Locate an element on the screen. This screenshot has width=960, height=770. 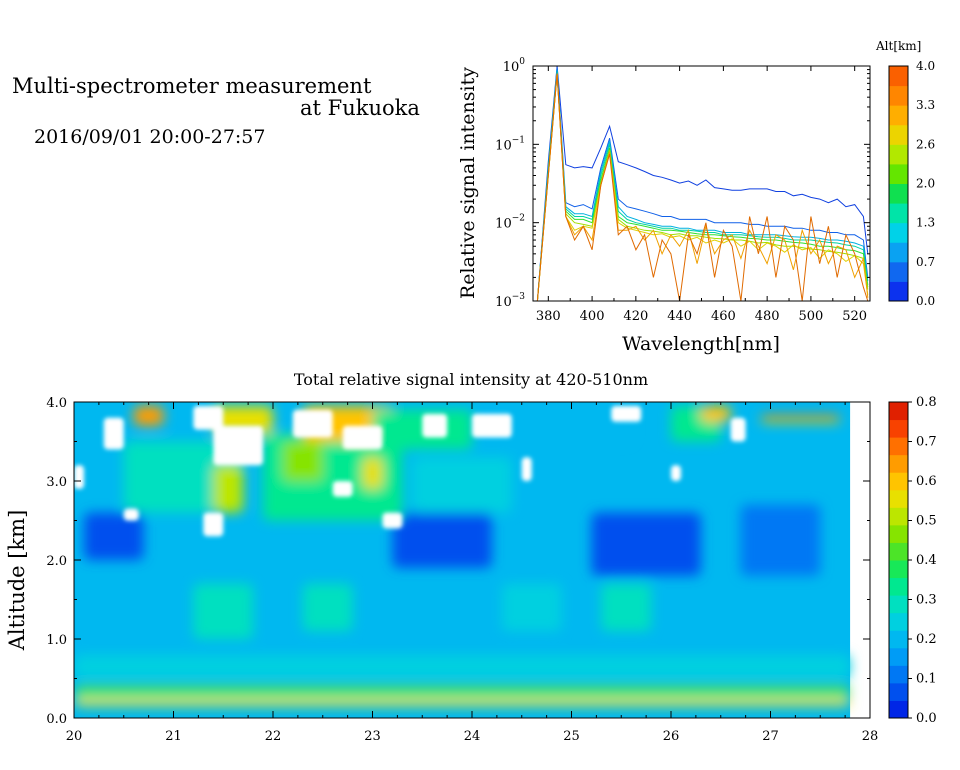
figure-title-line2: at Fukuoka is located at coordinates (360, 108).